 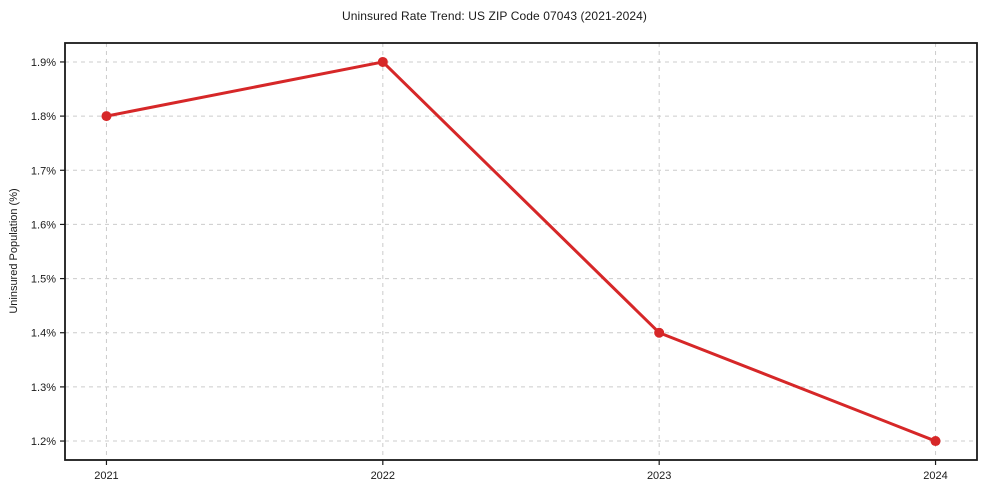 What do you see at coordinates (43, 63) in the screenshot?
I see `y-tick-label: 1.9%` at bounding box center [43, 63].